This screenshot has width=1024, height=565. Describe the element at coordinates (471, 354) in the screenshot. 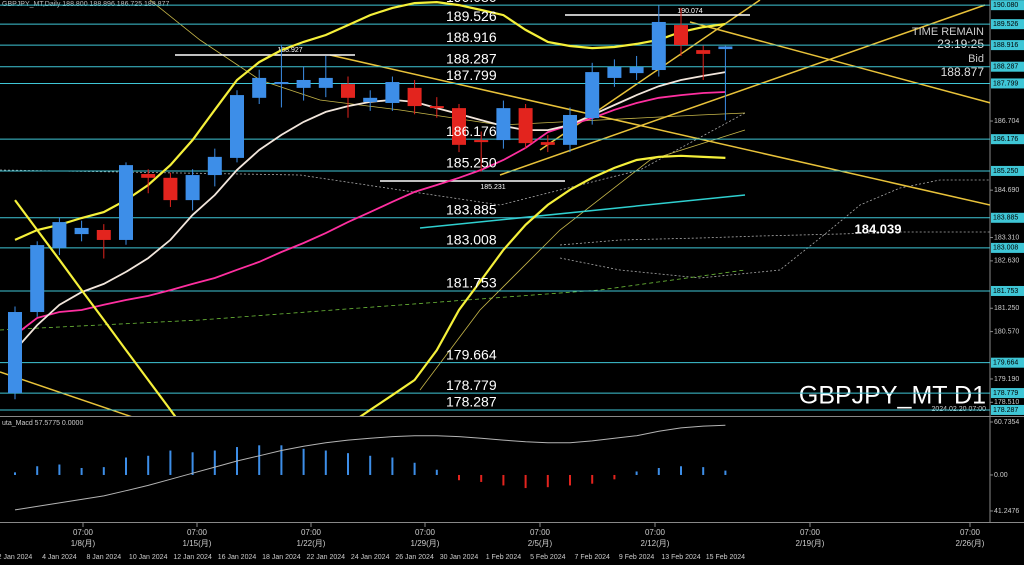

I see `level-label: 179.664` at that location.